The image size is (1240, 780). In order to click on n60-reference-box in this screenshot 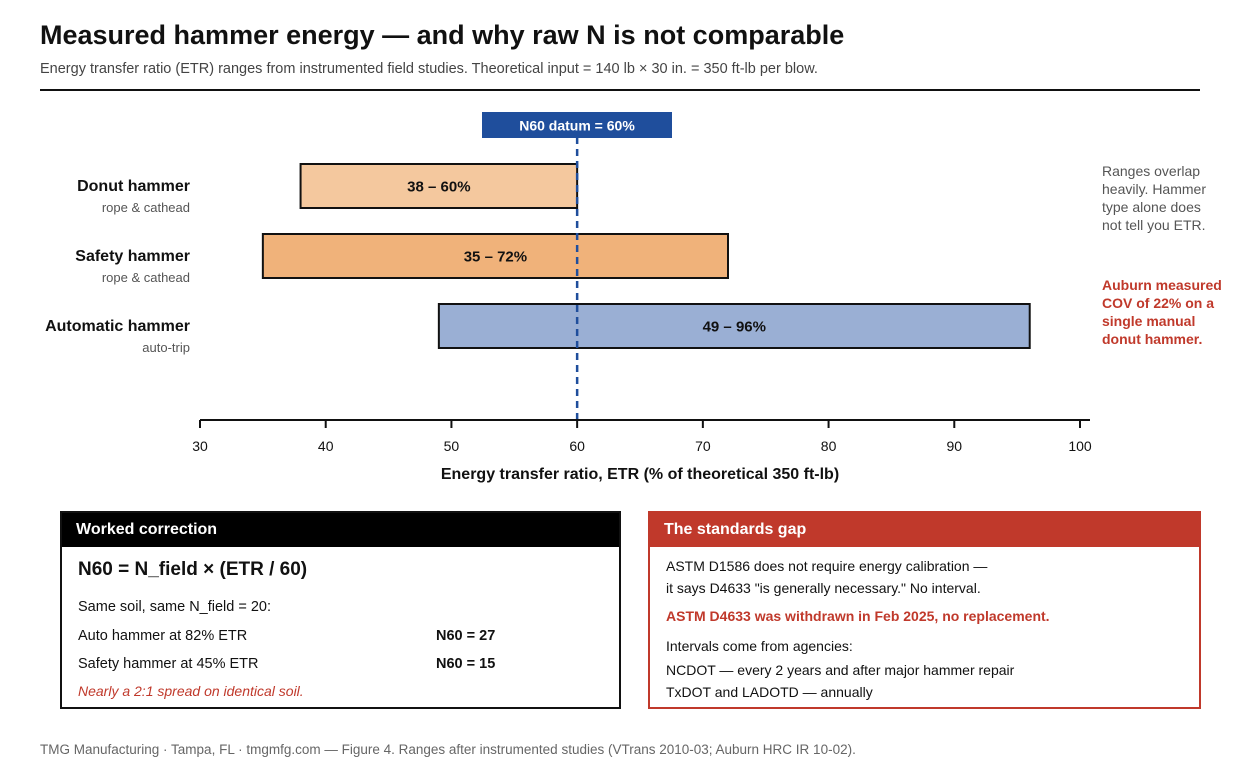, I will do `click(577, 125)`.